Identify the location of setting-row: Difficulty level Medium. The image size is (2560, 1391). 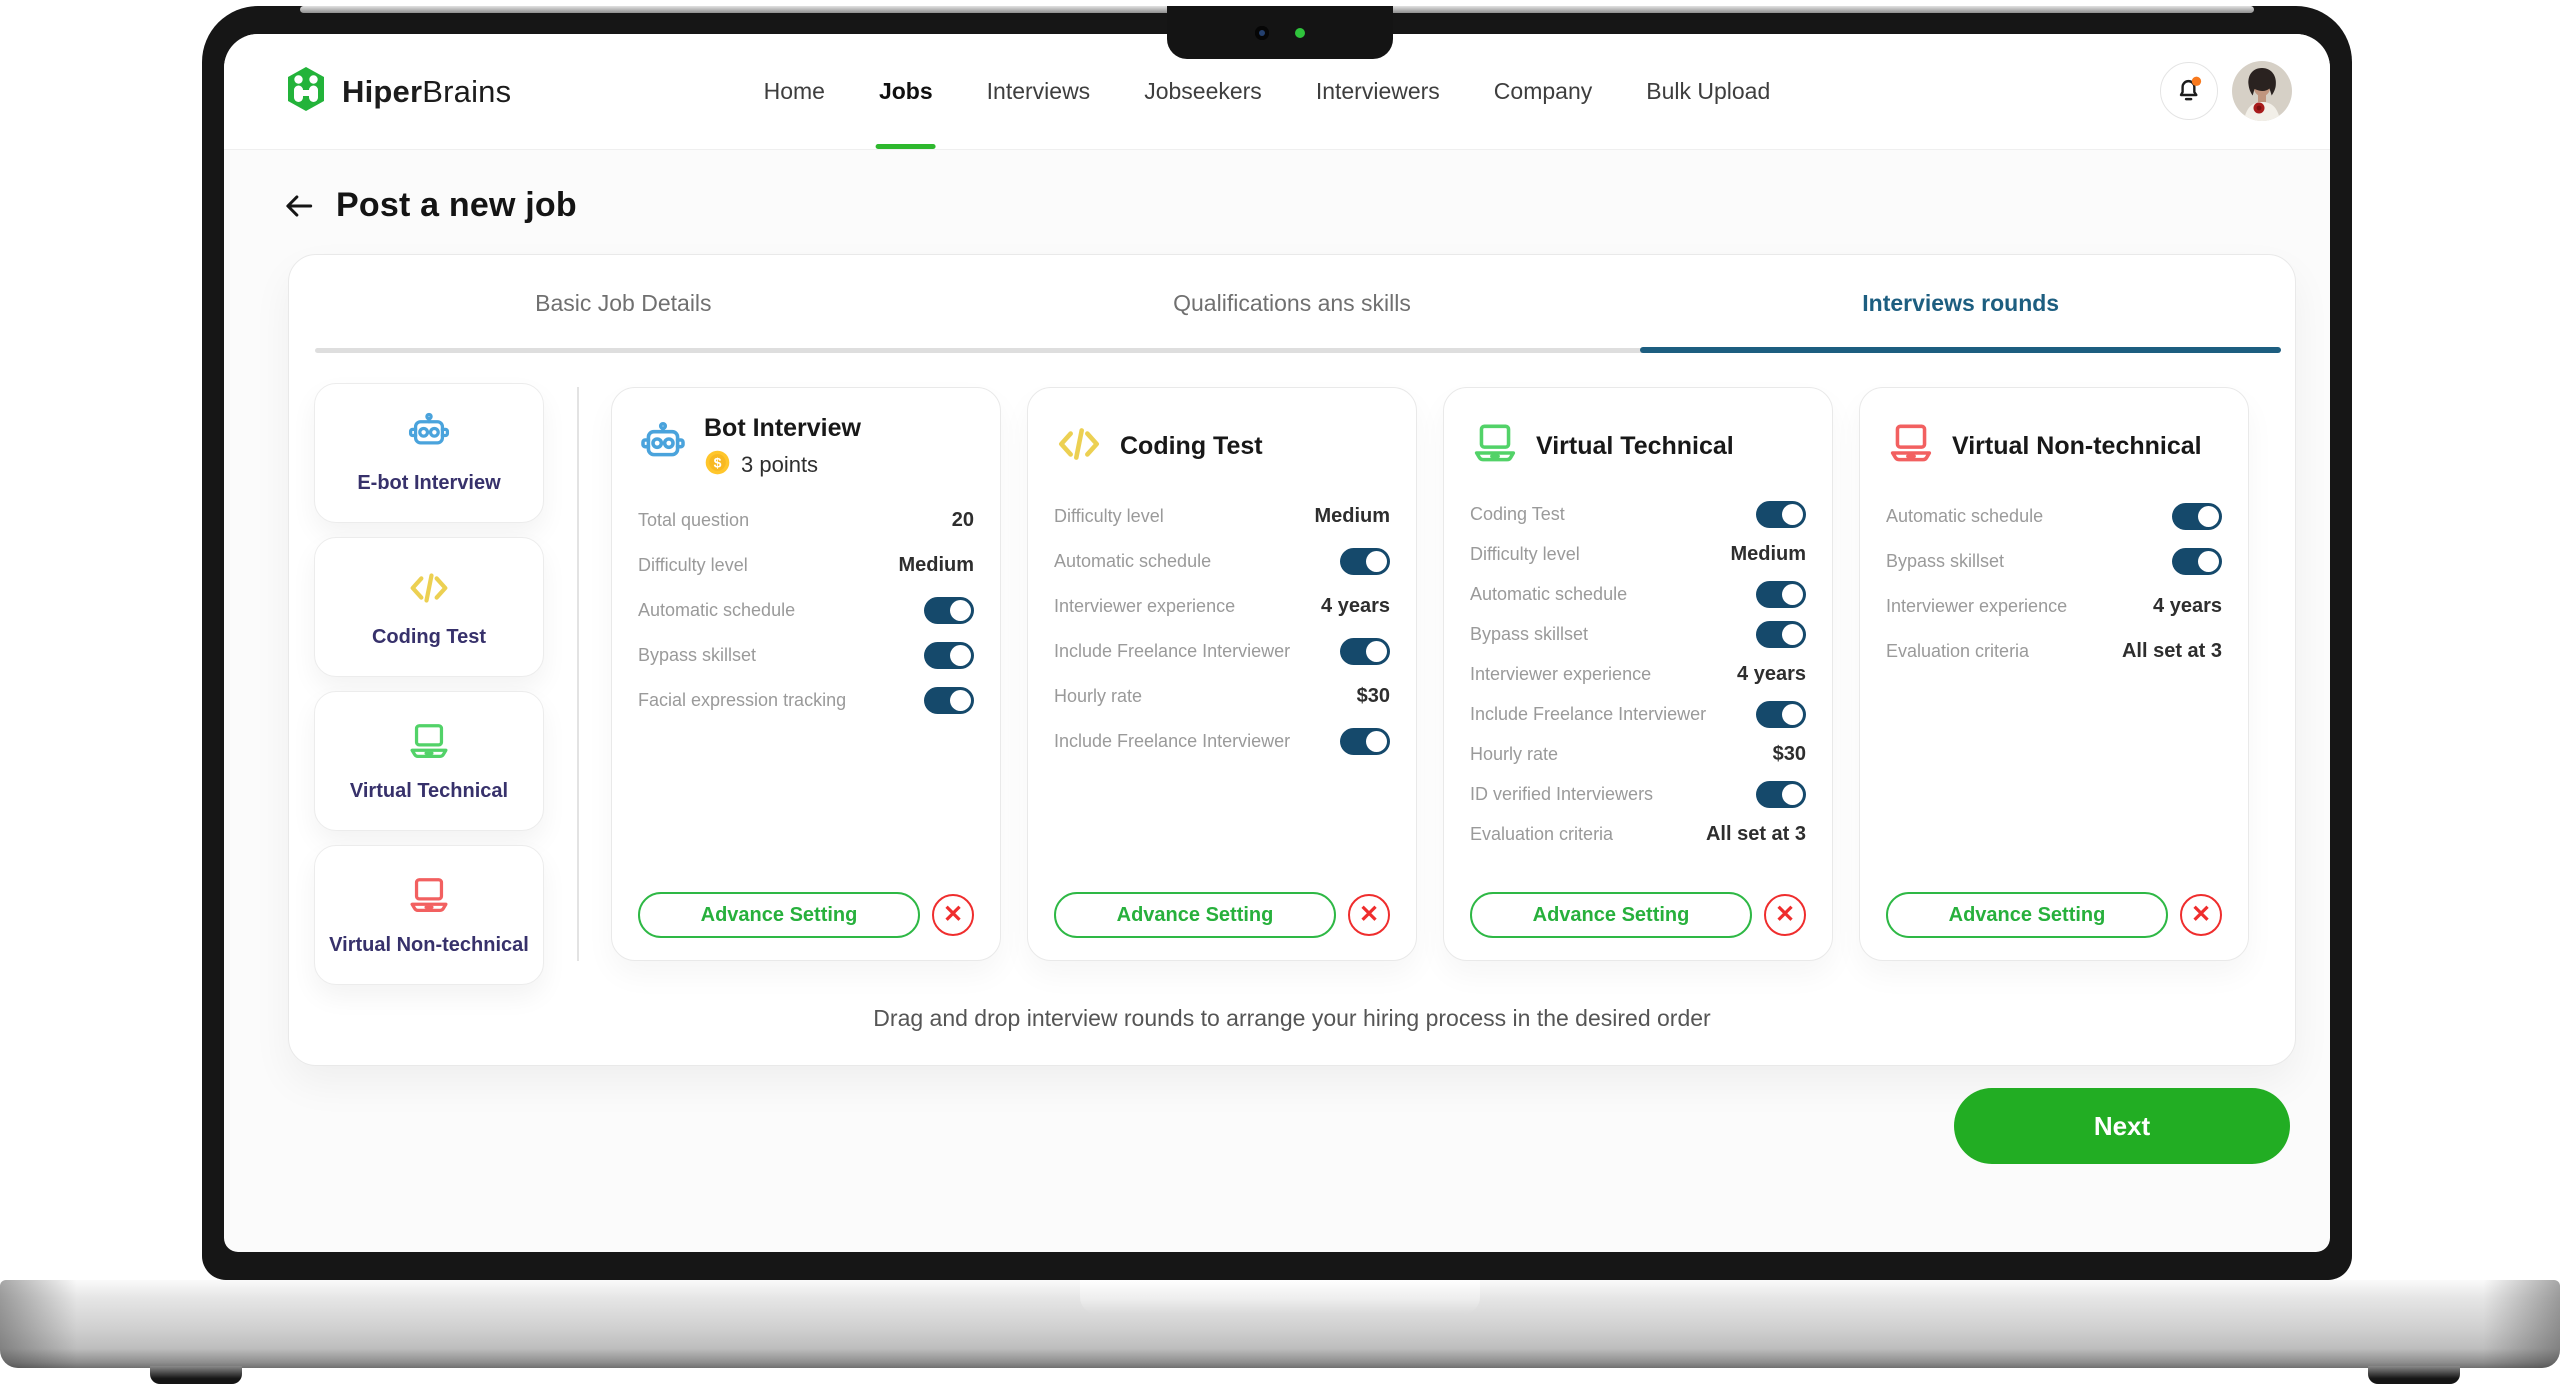
(1222, 516).